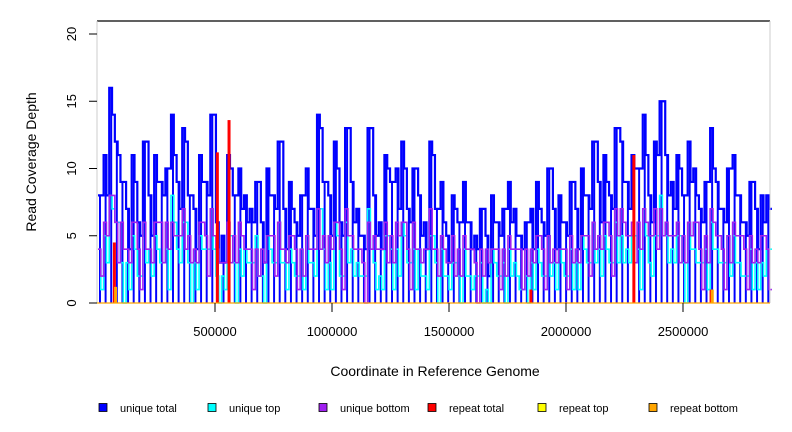  What do you see at coordinates (71, 235) in the screenshot?
I see `y-tick-label: 5` at bounding box center [71, 235].